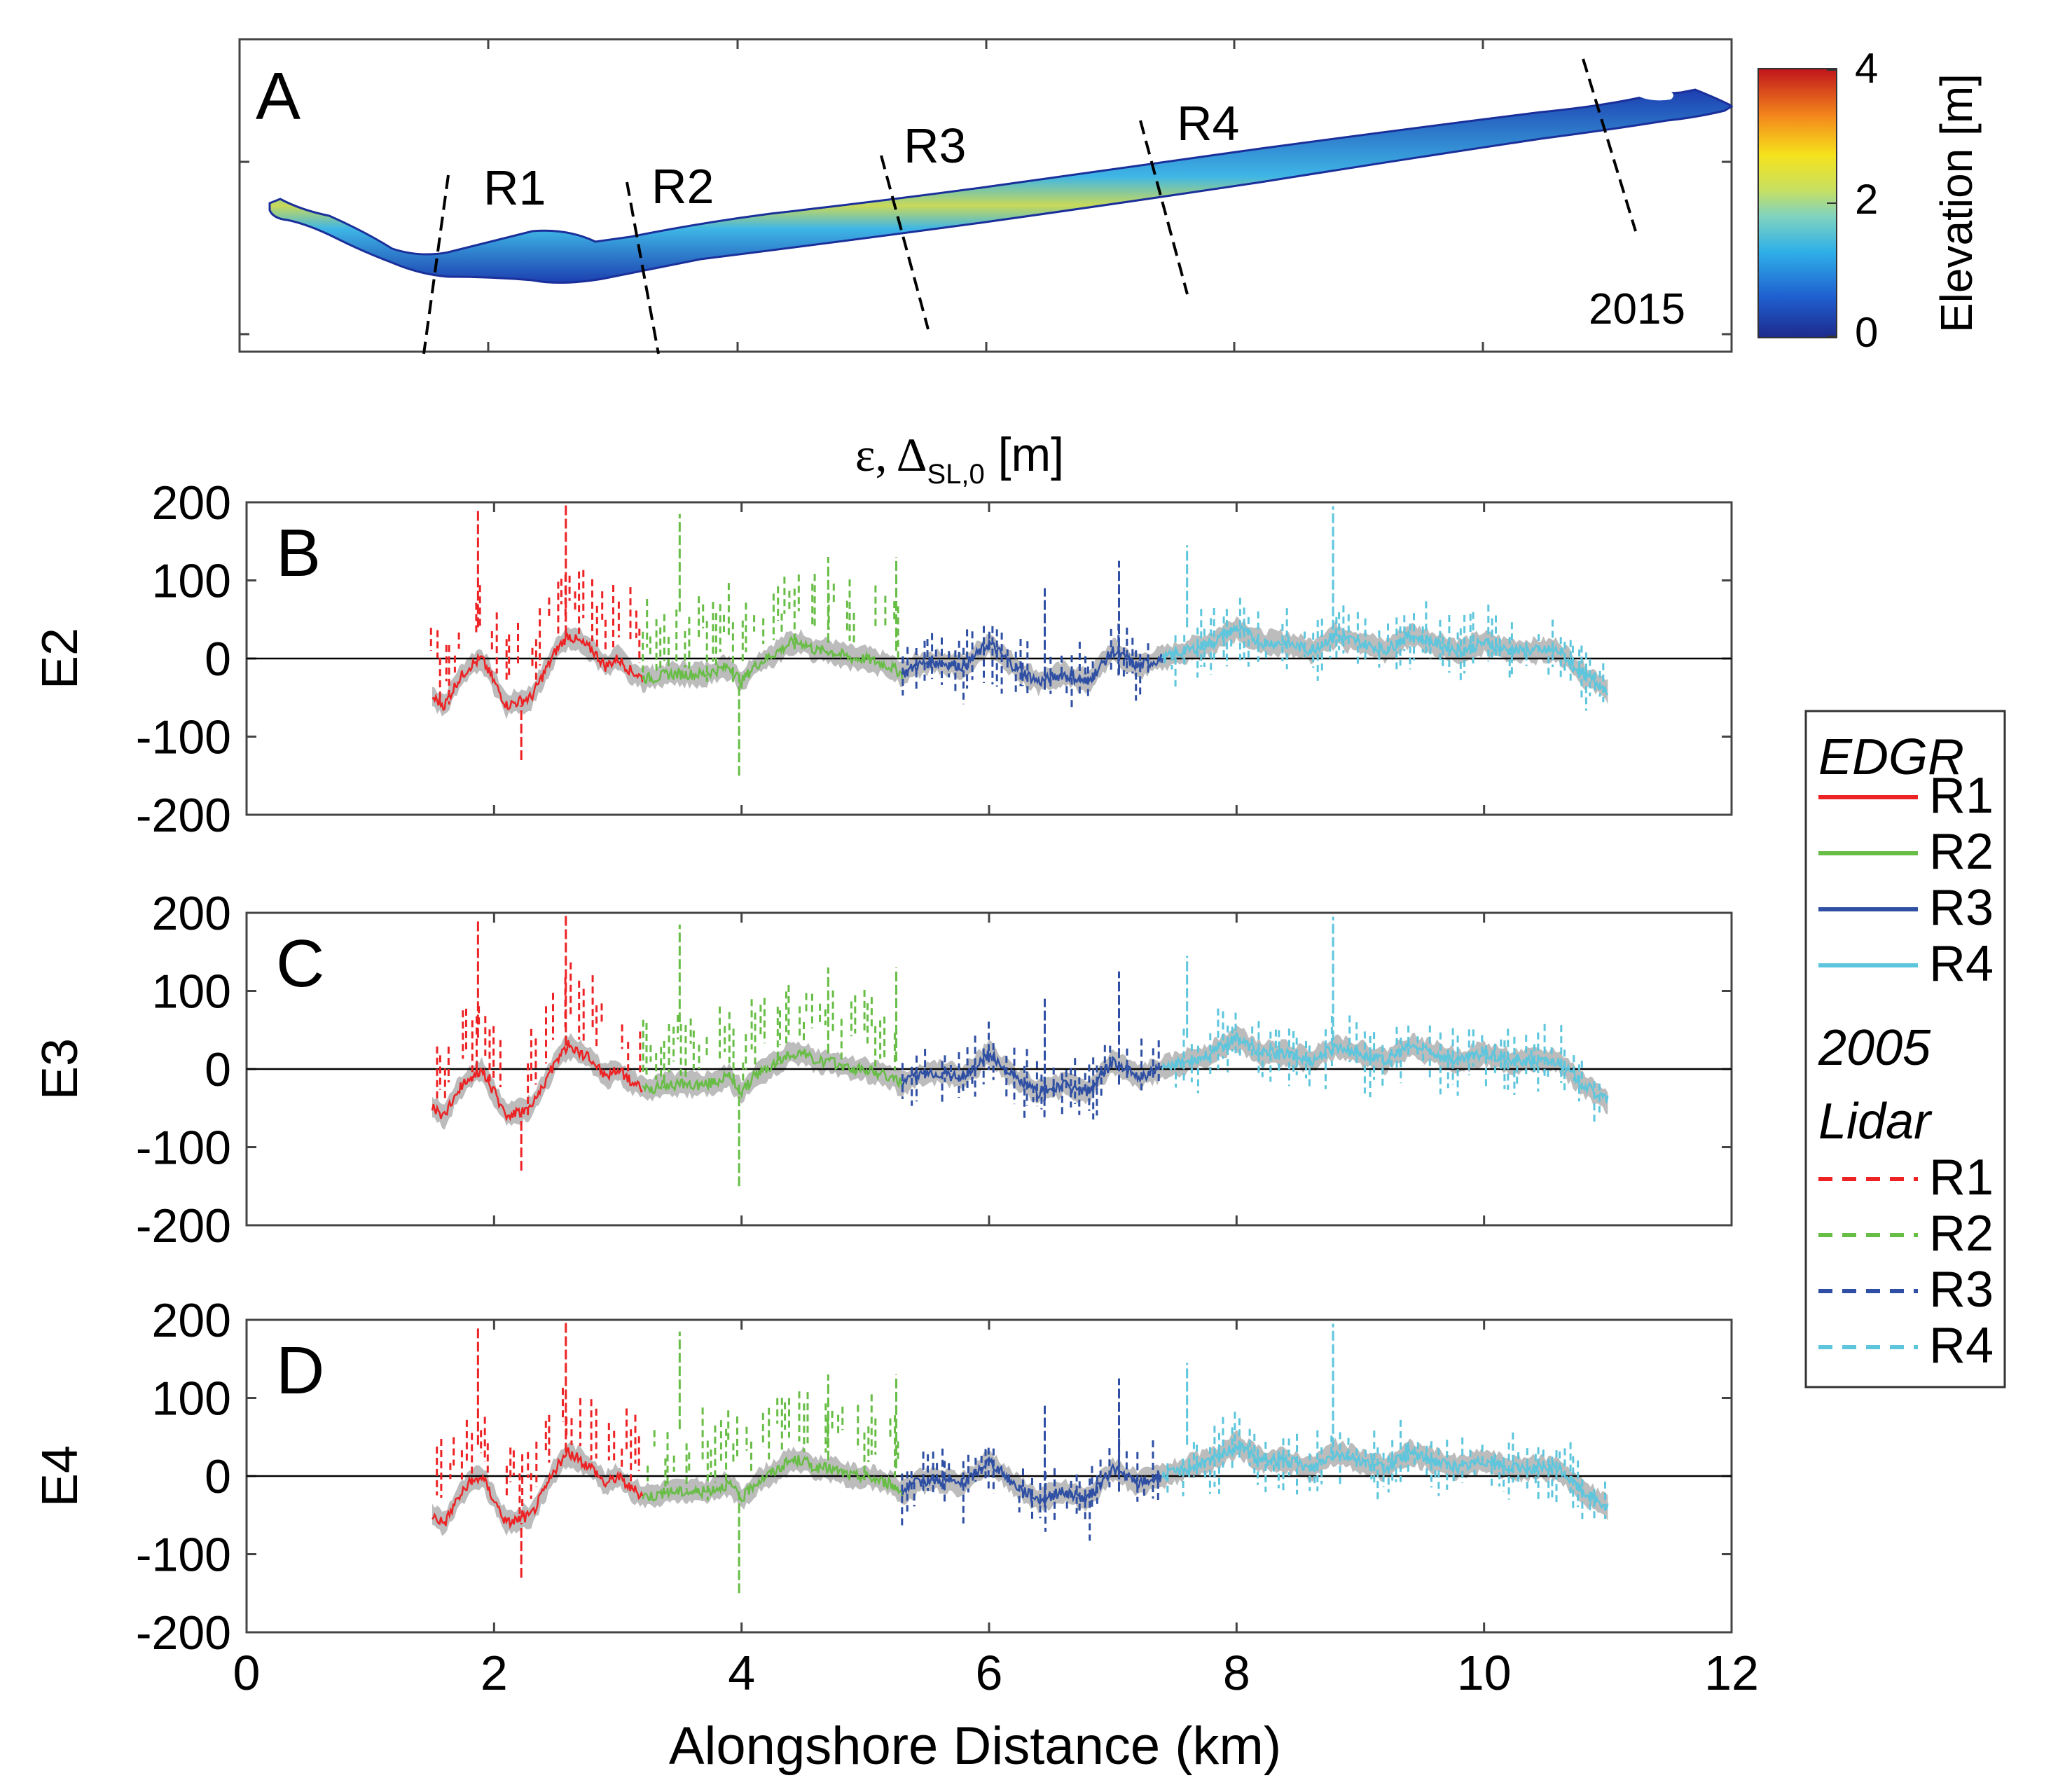 The height and width of the screenshot is (1785, 2072). What do you see at coordinates (1853, 200) in the screenshot?
I see `colorbar-ticks: 4 2 0` at bounding box center [1853, 200].